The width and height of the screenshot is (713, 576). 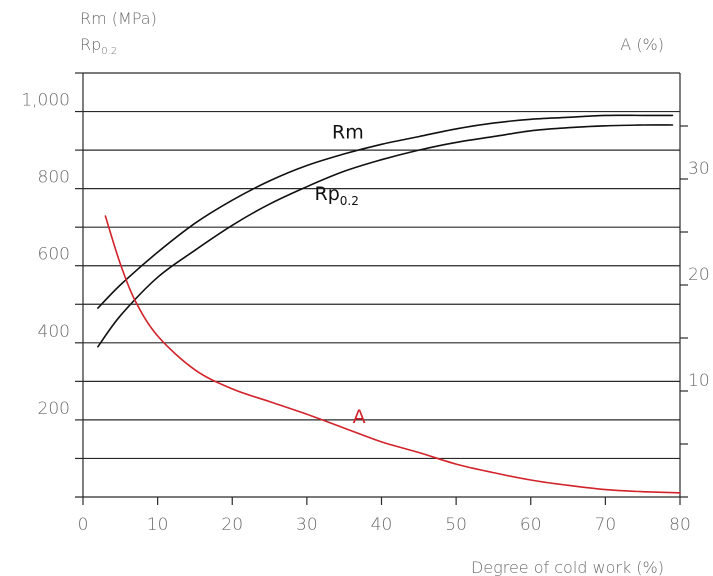 What do you see at coordinates (54, 178) in the screenshot?
I see `y-left-tick-label: 800` at bounding box center [54, 178].